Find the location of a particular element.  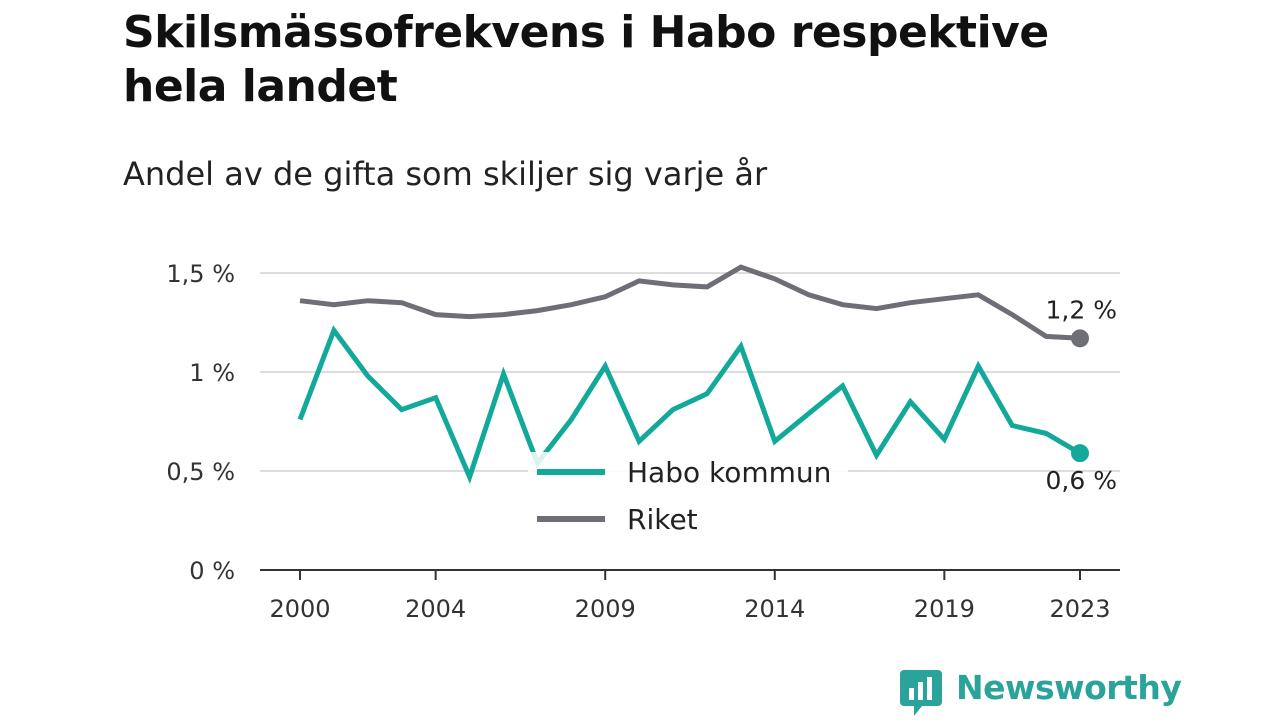

x-tick-label: 2000 is located at coordinates (299, 609).